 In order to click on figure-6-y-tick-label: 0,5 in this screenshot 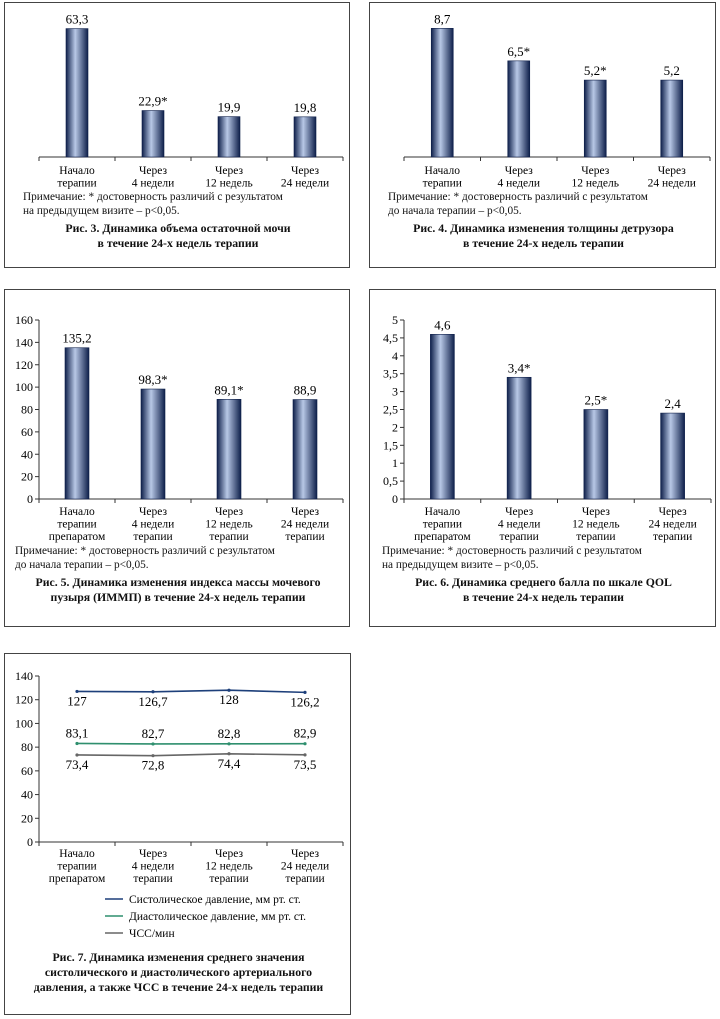, I will do `click(390, 481)`.